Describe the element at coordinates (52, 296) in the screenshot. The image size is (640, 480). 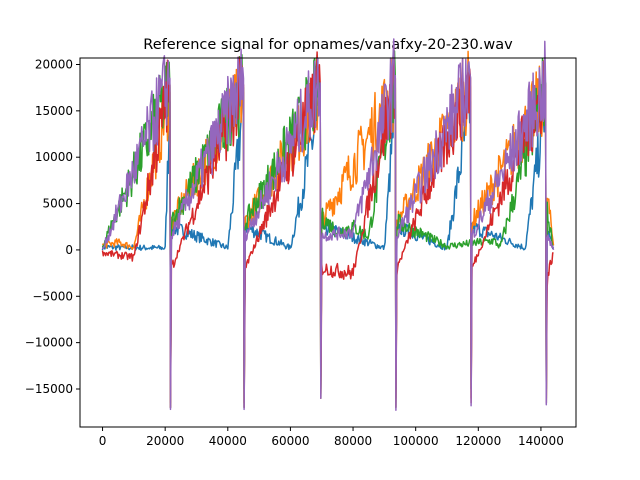
I see `y-tick-label: −5000` at that location.